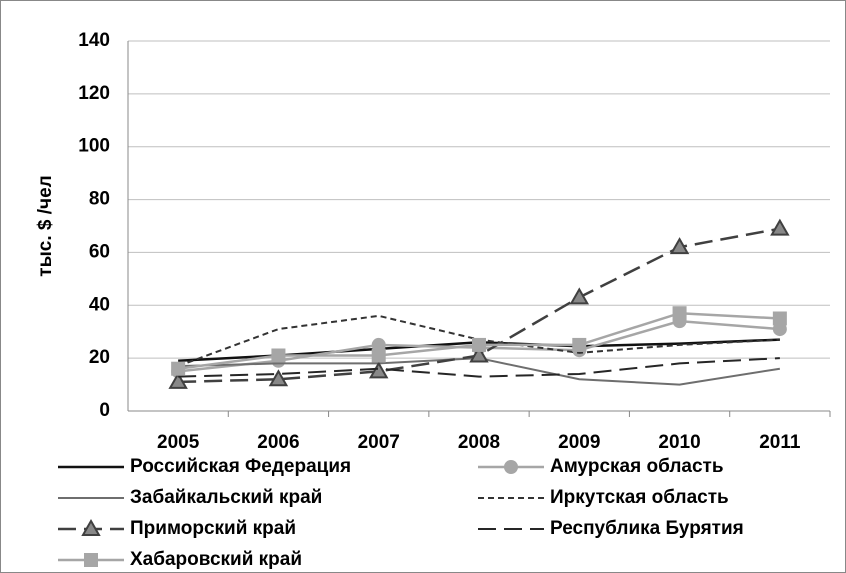 Image resolution: width=846 pixels, height=573 pixels. What do you see at coordinates (379, 442) in the screenshot?
I see `x-tick-label: 2007` at bounding box center [379, 442].